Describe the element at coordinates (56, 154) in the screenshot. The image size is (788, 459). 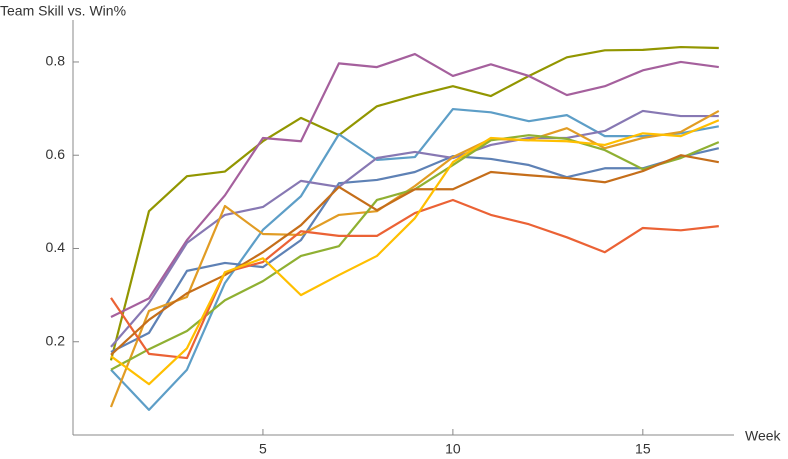
I see `y-tick-label: 0.6` at that location.